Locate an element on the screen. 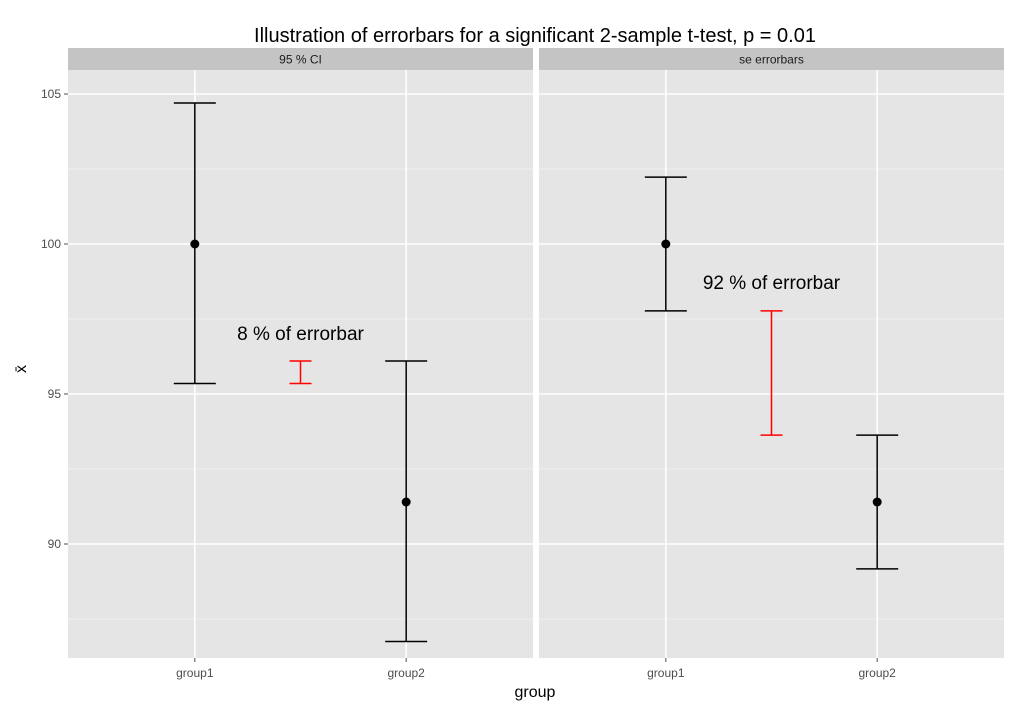 The height and width of the screenshot is (714, 1024). strip-label: se errorbars is located at coordinates (771, 60).